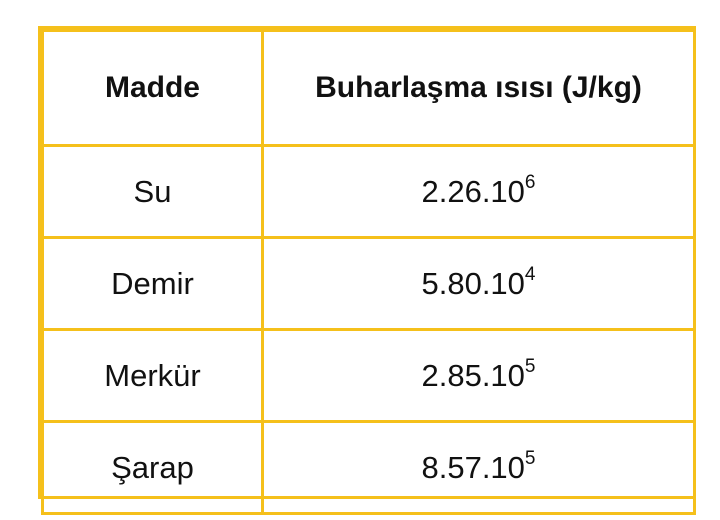  I want to click on value-base: 2.26.10, so click(473, 191).